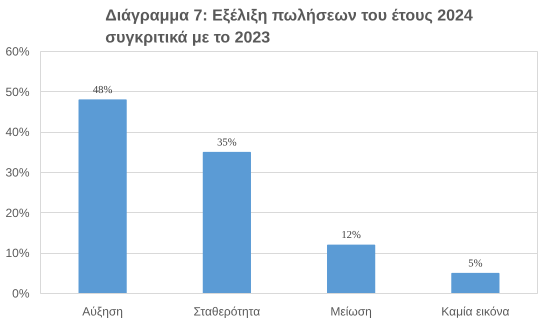  I want to click on x-tick-label: Αύξηση, so click(102, 311).